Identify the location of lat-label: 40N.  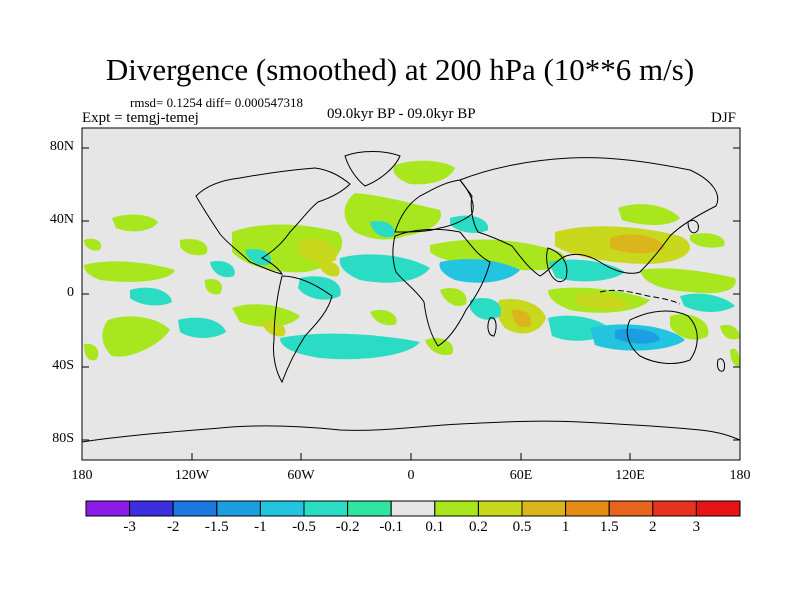
(61, 219).